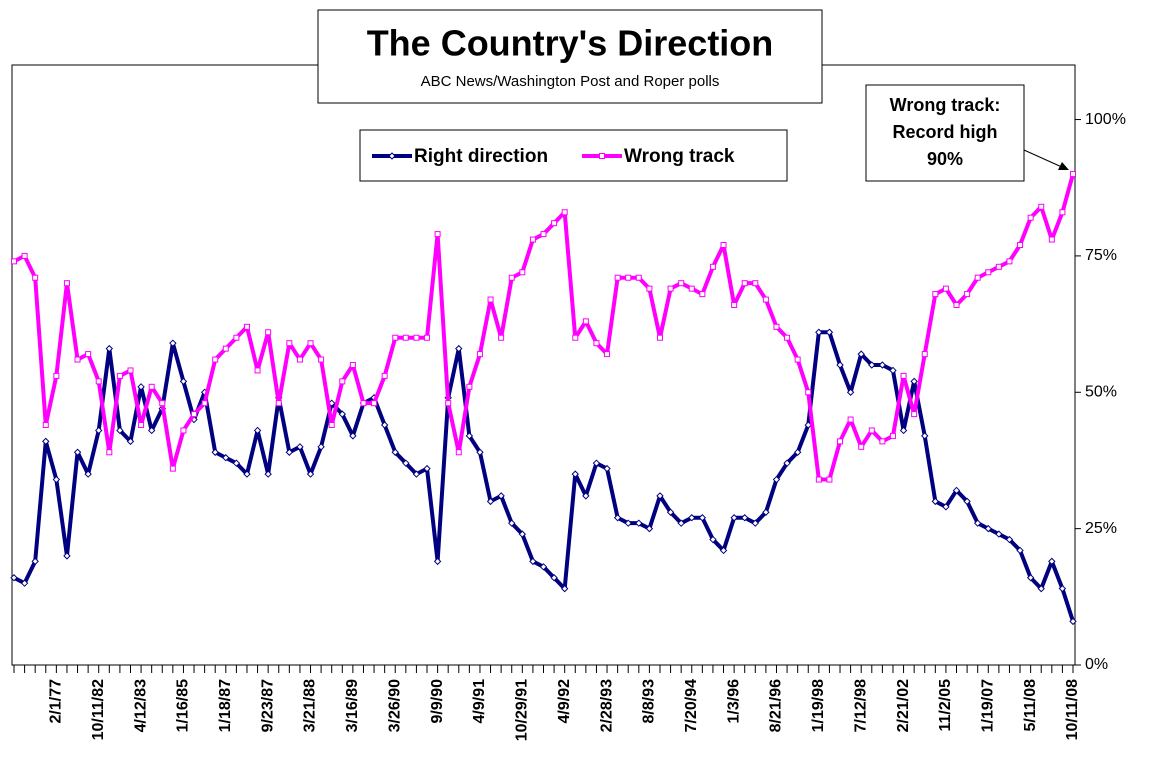 The image size is (1151, 777). What do you see at coordinates (394, 705) in the screenshot?
I see `x-tick-label: 3/26/90` at bounding box center [394, 705].